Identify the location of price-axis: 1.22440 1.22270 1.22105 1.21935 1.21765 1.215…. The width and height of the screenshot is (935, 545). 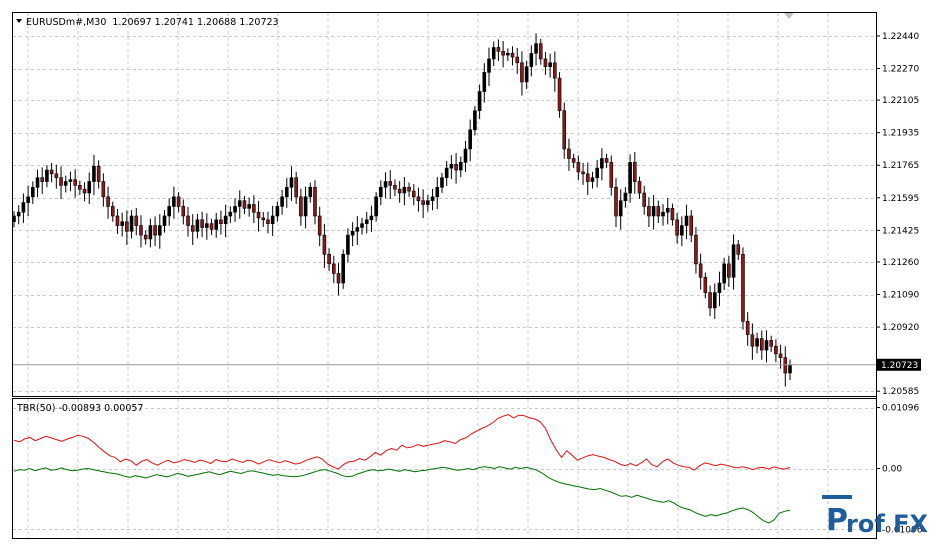
(897, 214).